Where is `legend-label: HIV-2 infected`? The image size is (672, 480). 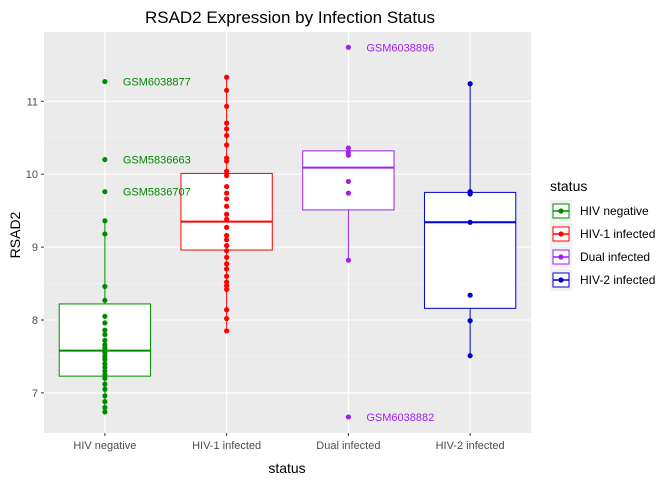
legend-label: HIV-2 infected is located at coordinates (617, 280).